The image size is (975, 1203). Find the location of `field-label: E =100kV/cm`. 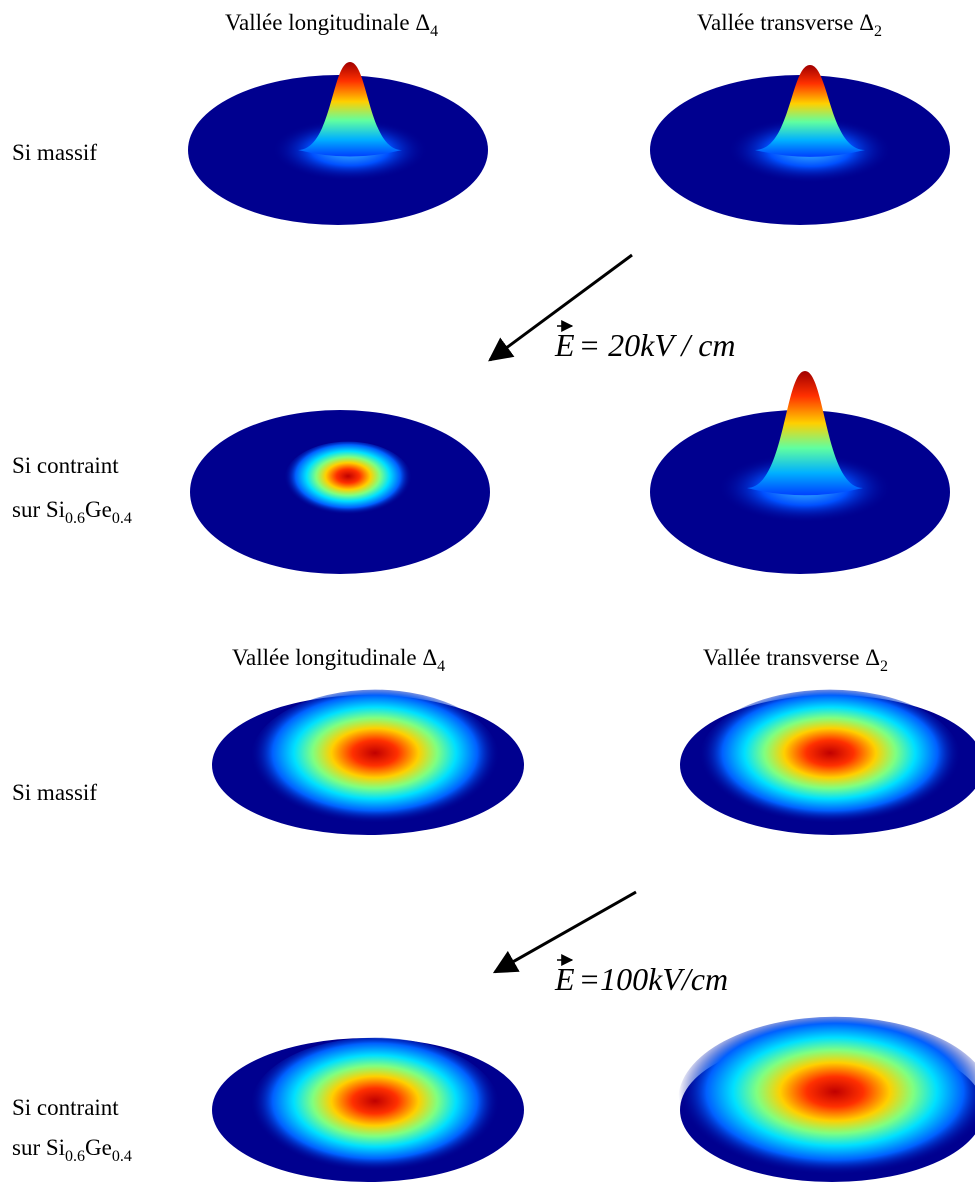

field-label: E =100kV/cm is located at coordinates (641, 979).